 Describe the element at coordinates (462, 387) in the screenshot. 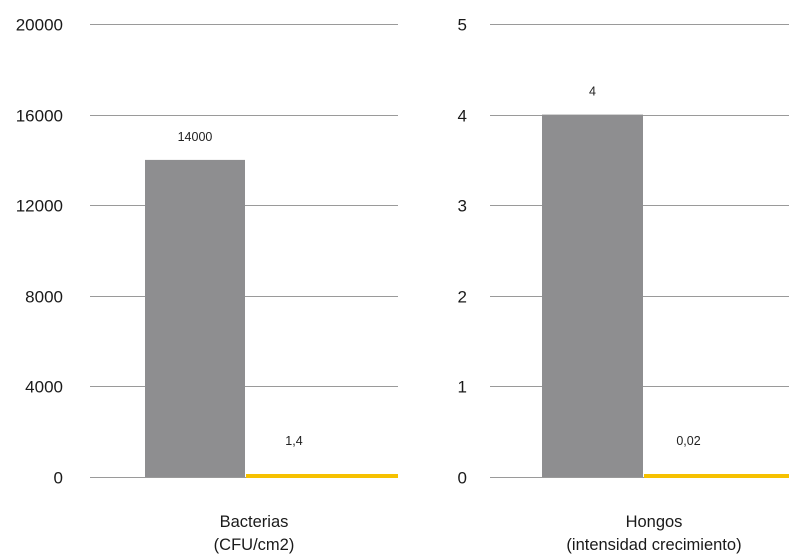

I see `chart2-y-tick-label: 1` at that location.